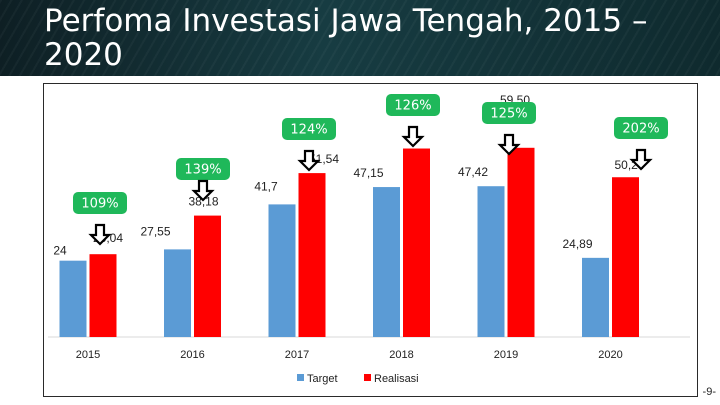 This screenshot has height=405, width=720. What do you see at coordinates (709, 392) in the screenshot?
I see `page-number: -9-` at bounding box center [709, 392].